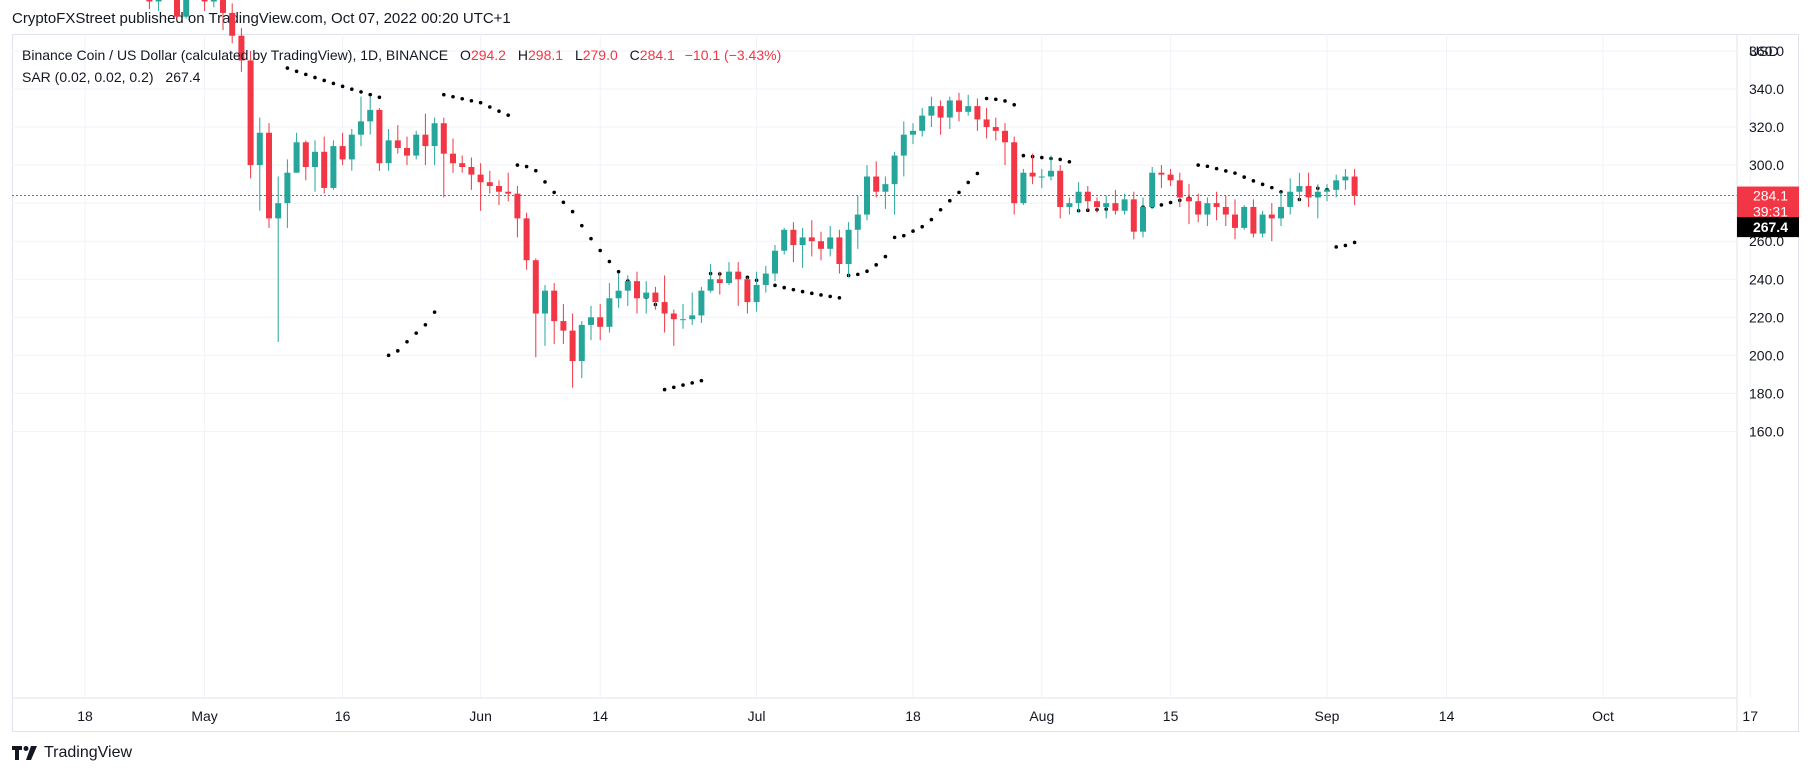 The width and height of the screenshot is (1812, 778). What do you see at coordinates (465, 55) in the screenshot?
I see `open-label: O` at bounding box center [465, 55].